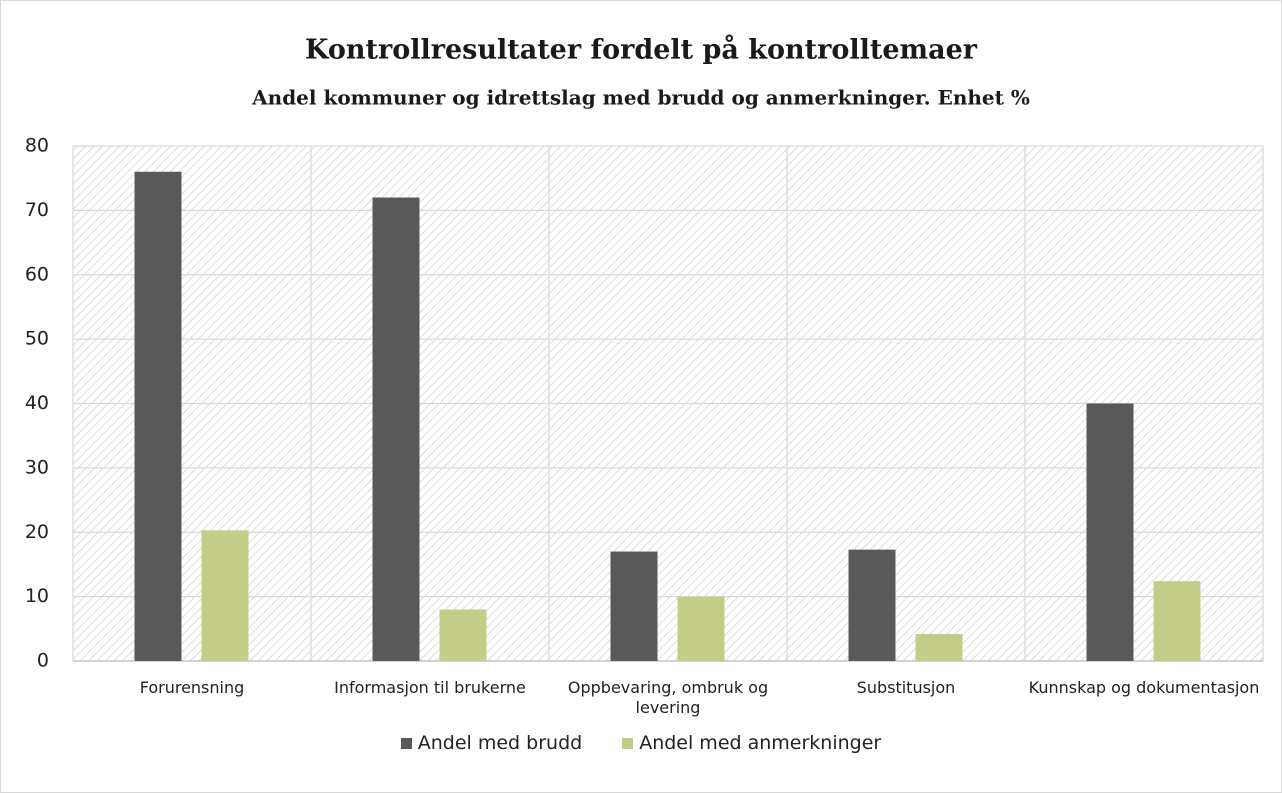 The image size is (1282, 793). Describe the element at coordinates (37, 403) in the screenshot. I see `y-tick-label: 40` at that location.